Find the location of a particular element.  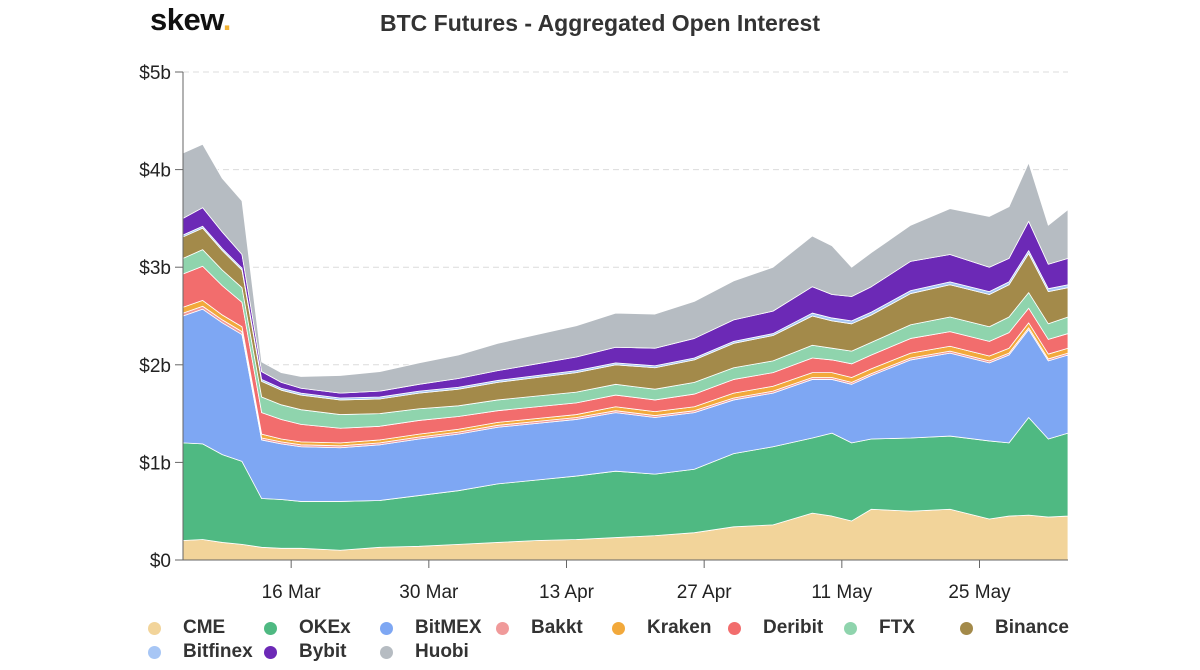

legend-item-huobi: Huobi is located at coordinates (424, 652).